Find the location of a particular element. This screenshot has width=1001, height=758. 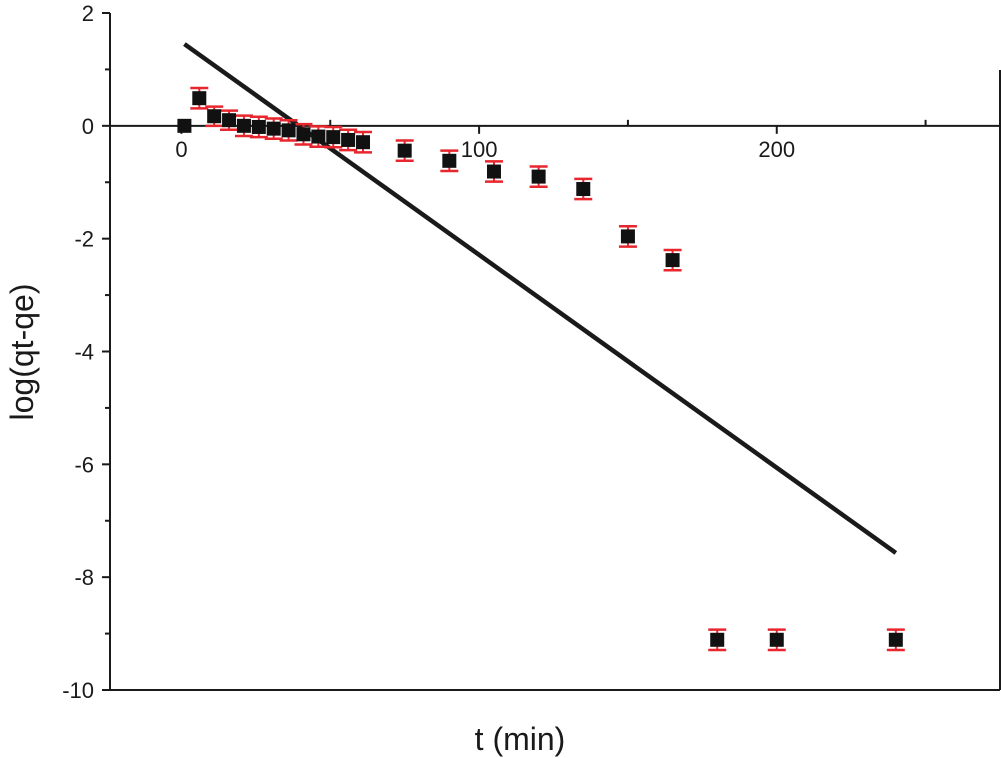

y-tick-label: -2 is located at coordinates (84, 239).